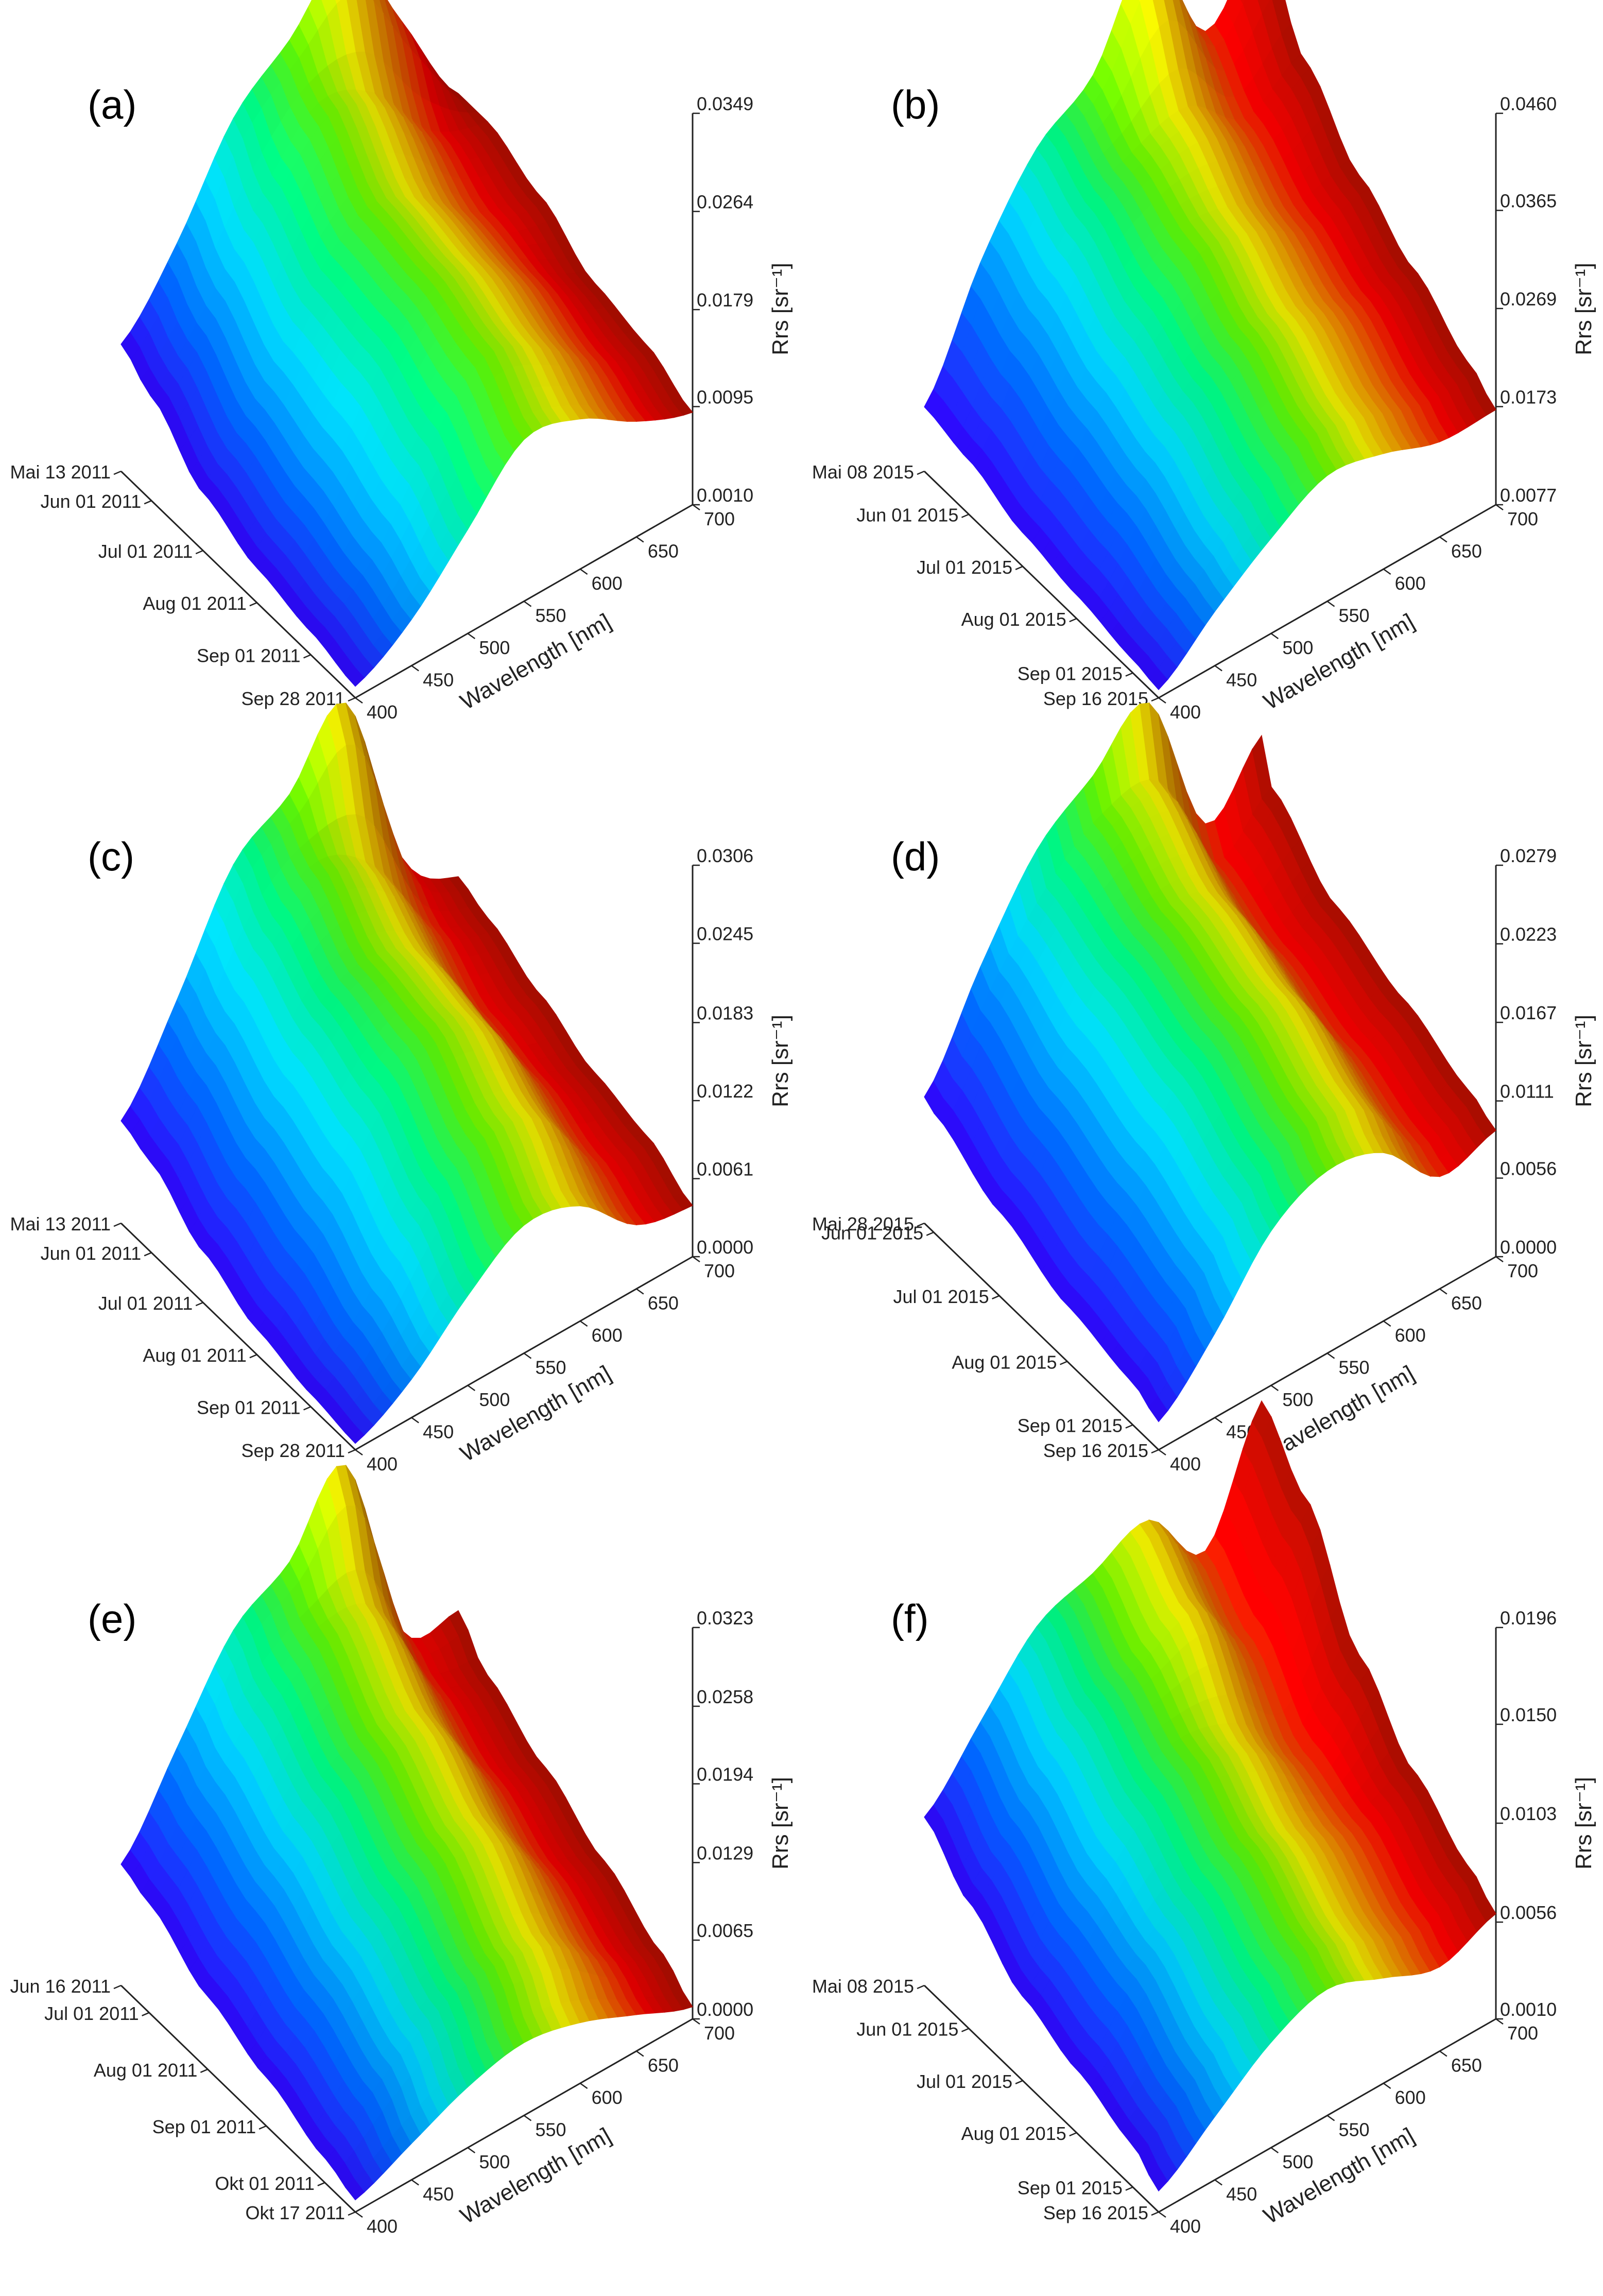 The width and height of the screenshot is (1603, 2296). Describe the element at coordinates (1528, 103) in the screenshot. I see `rrs-tick-label: 0.0460` at that location.